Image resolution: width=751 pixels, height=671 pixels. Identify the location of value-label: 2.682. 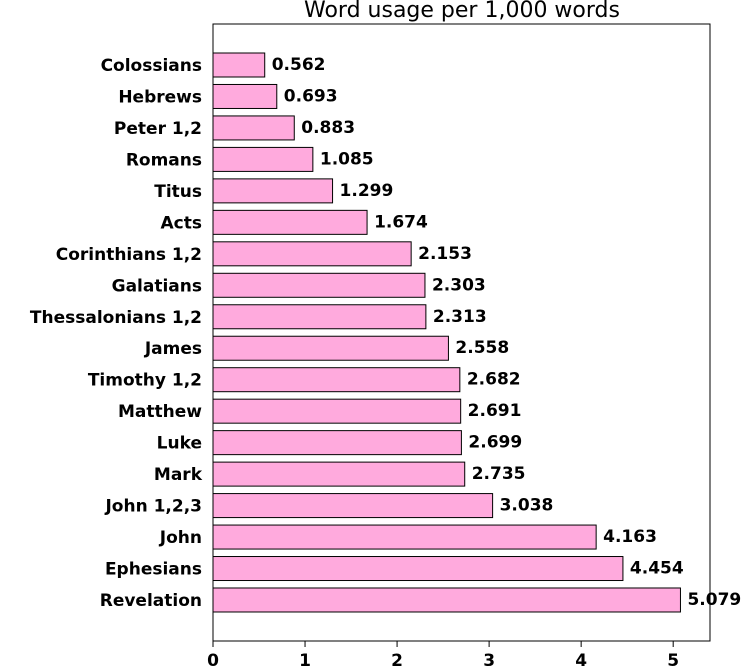
(494, 380).